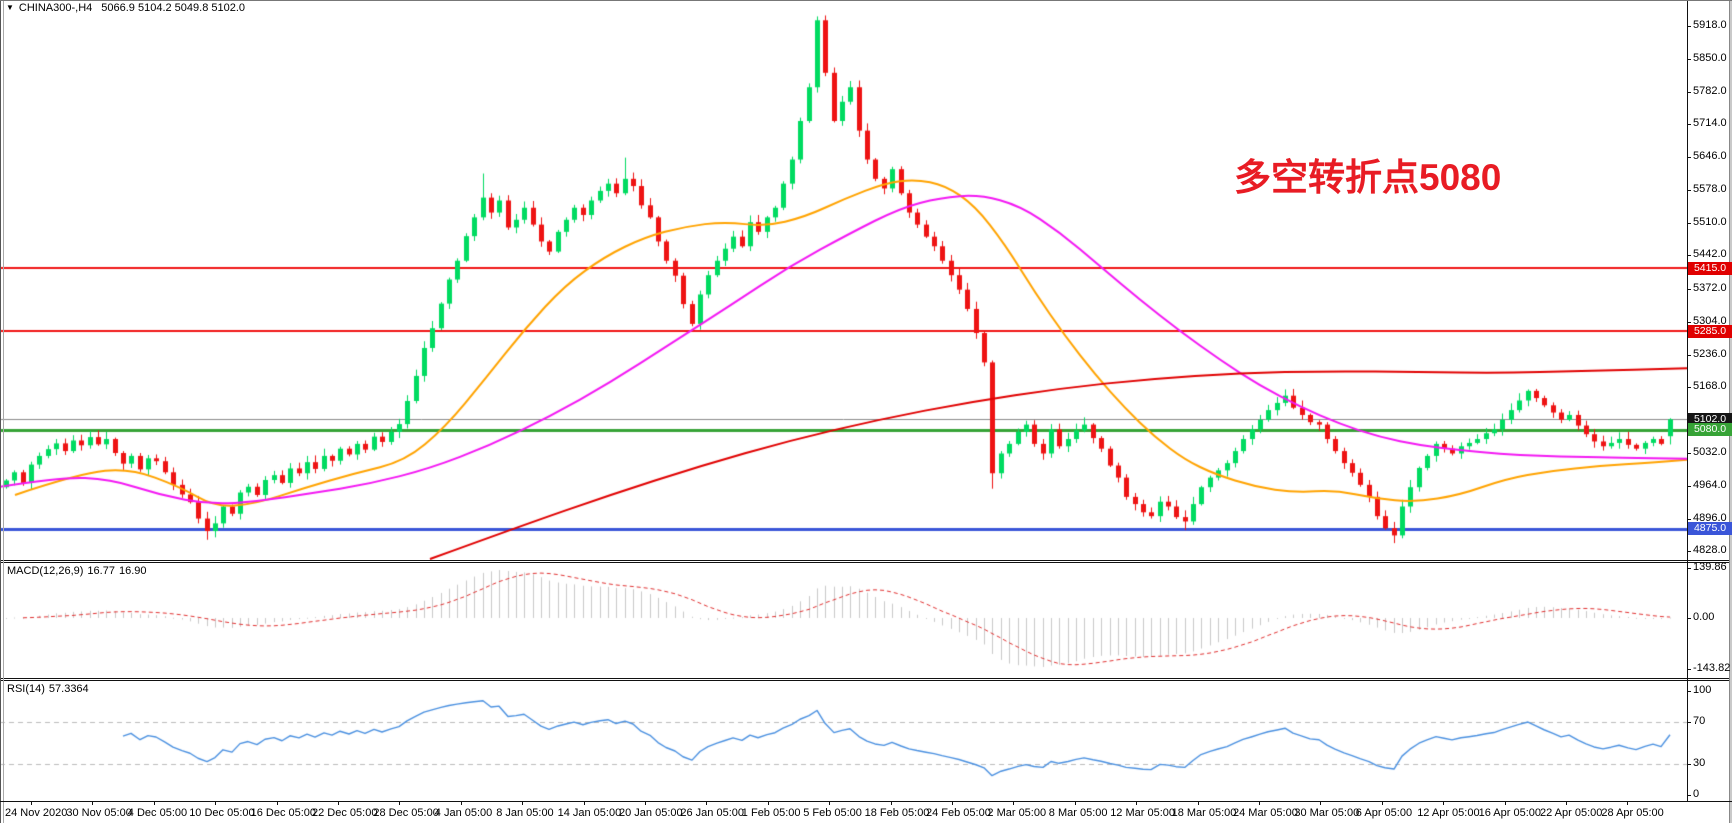 The width and height of the screenshot is (1732, 823). What do you see at coordinates (1710, 123) in the screenshot?
I see `price-tick-label: 5714.0` at bounding box center [1710, 123].